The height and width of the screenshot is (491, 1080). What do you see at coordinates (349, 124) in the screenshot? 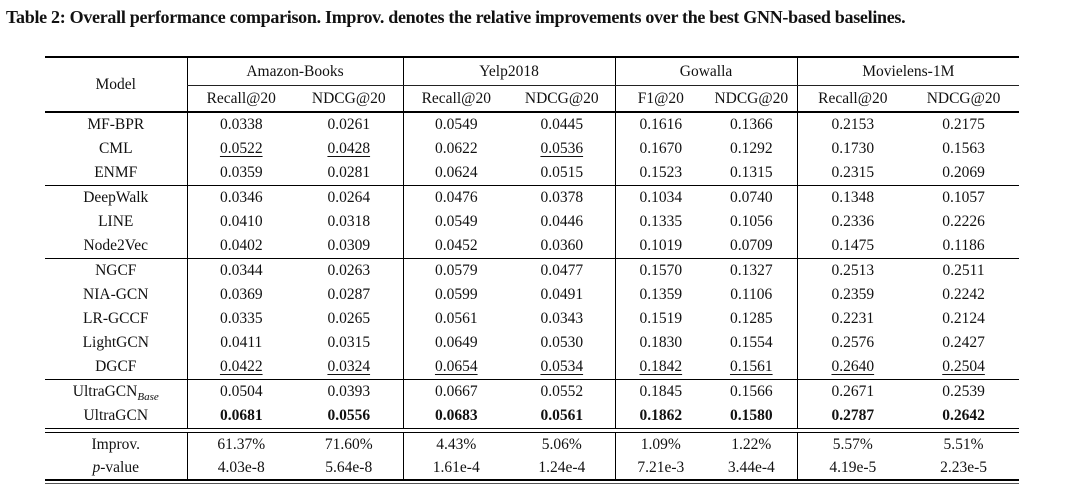
I see `metric-value-cell: 0.0261` at bounding box center [349, 124].